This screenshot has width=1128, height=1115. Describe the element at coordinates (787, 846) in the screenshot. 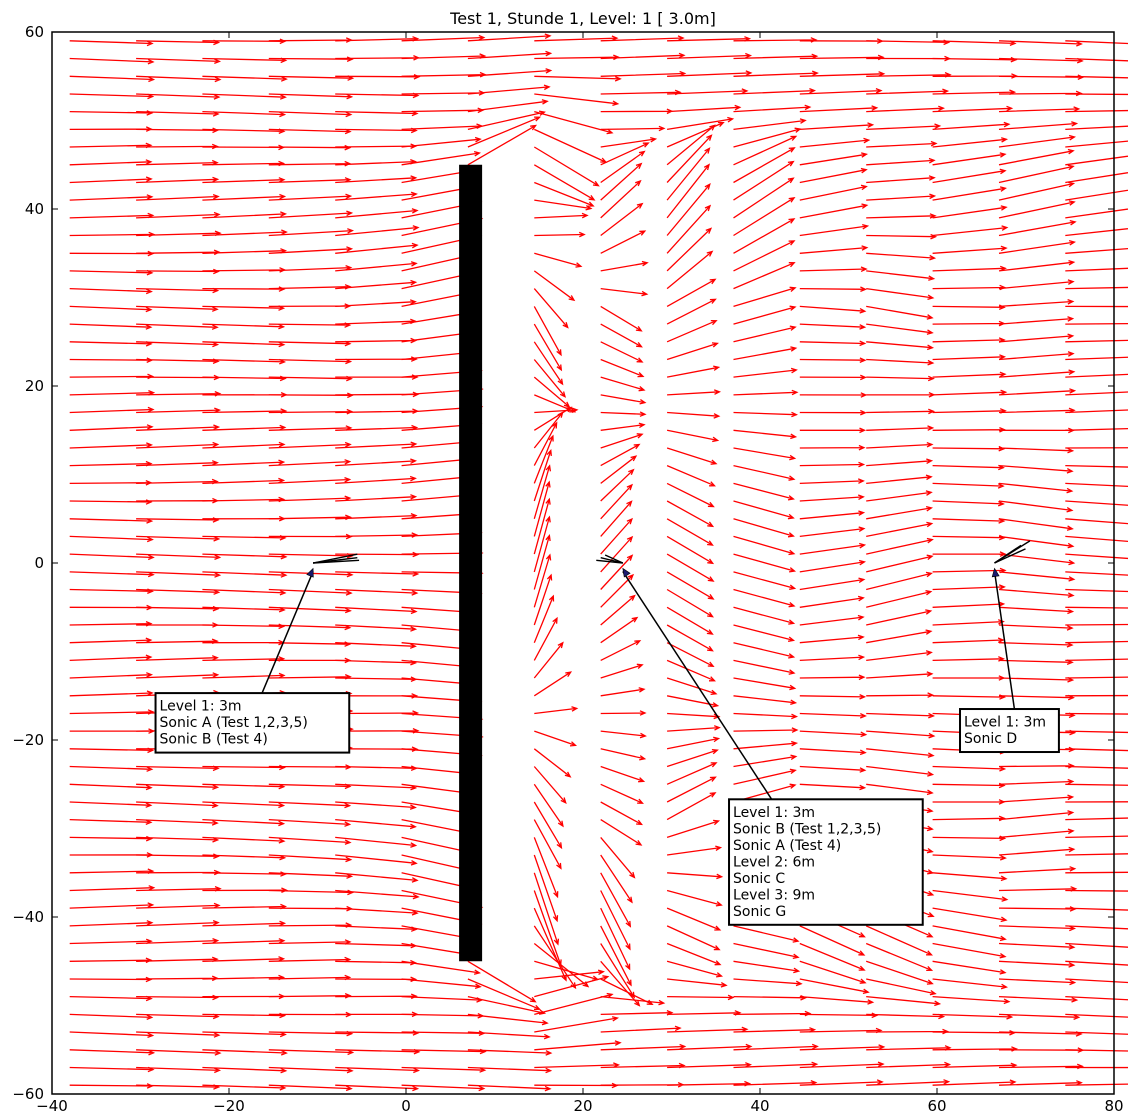

I see `annotation-line: Sonic A (Test 4)` at that location.